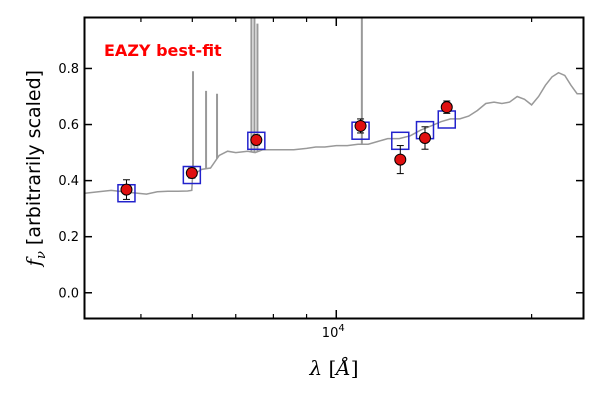 The width and height of the screenshot is (600, 400). What do you see at coordinates (163, 50) in the screenshot?
I see `annotation-label: EAZY best-fit` at bounding box center [163, 50].